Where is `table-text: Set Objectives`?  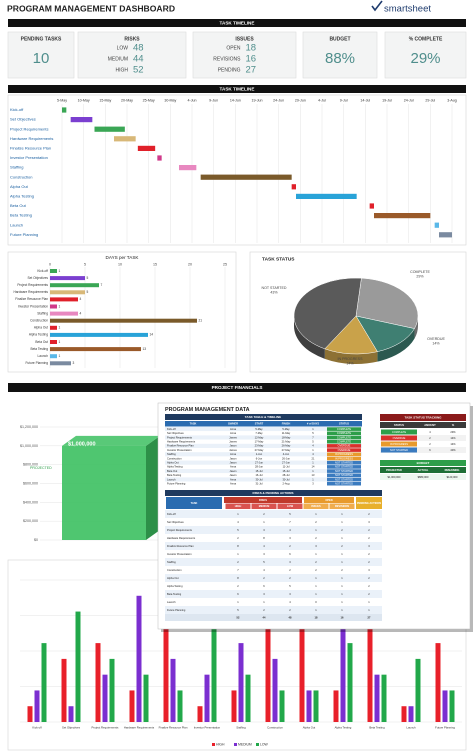 table-text: Set Objectives is located at coordinates (175, 522).